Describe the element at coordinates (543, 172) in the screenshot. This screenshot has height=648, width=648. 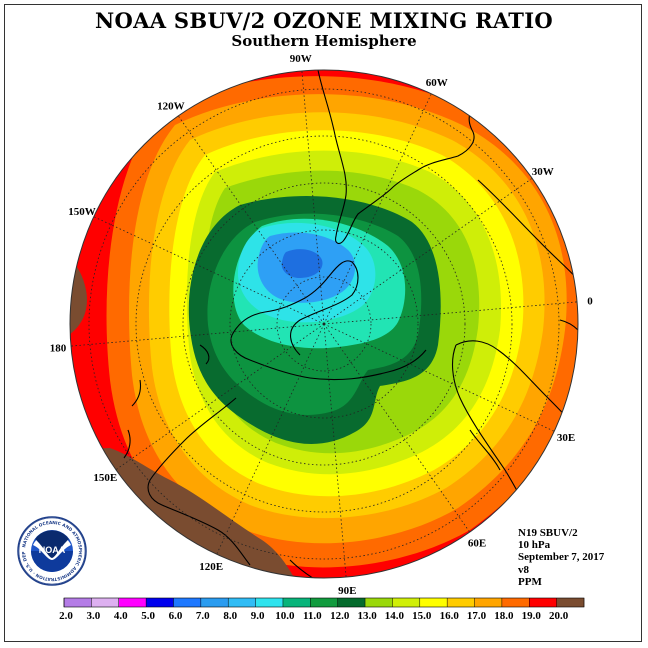
I see `longitude-label: 30W` at that location.